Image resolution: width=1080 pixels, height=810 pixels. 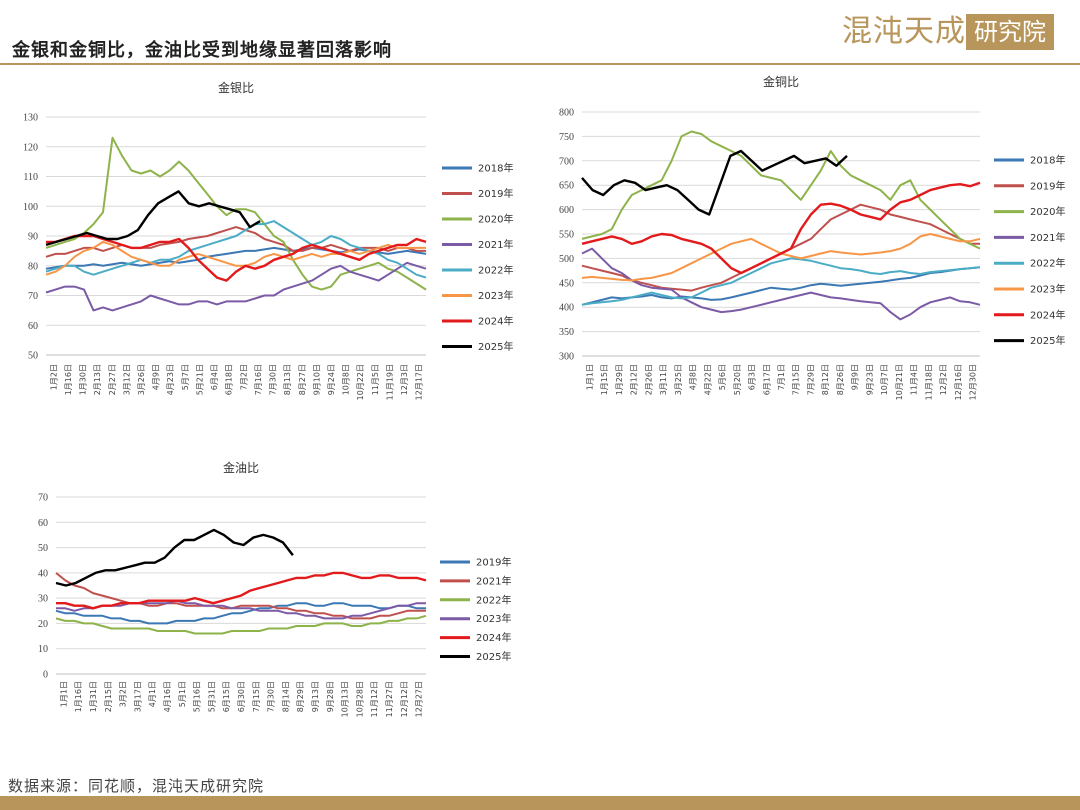 What do you see at coordinates (108, 696) in the screenshot?
I see `x-tick-label: 2月15日` at bounding box center [108, 696].